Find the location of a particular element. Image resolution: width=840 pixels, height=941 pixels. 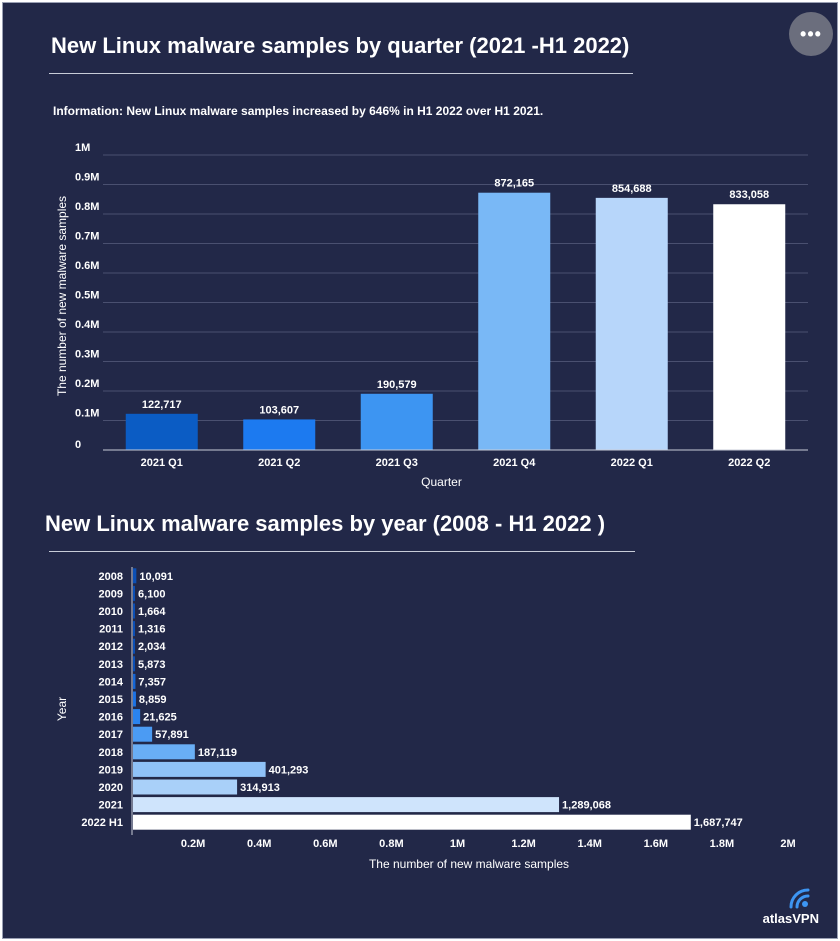

y-tick-label: 2014 is located at coordinates (111, 682).